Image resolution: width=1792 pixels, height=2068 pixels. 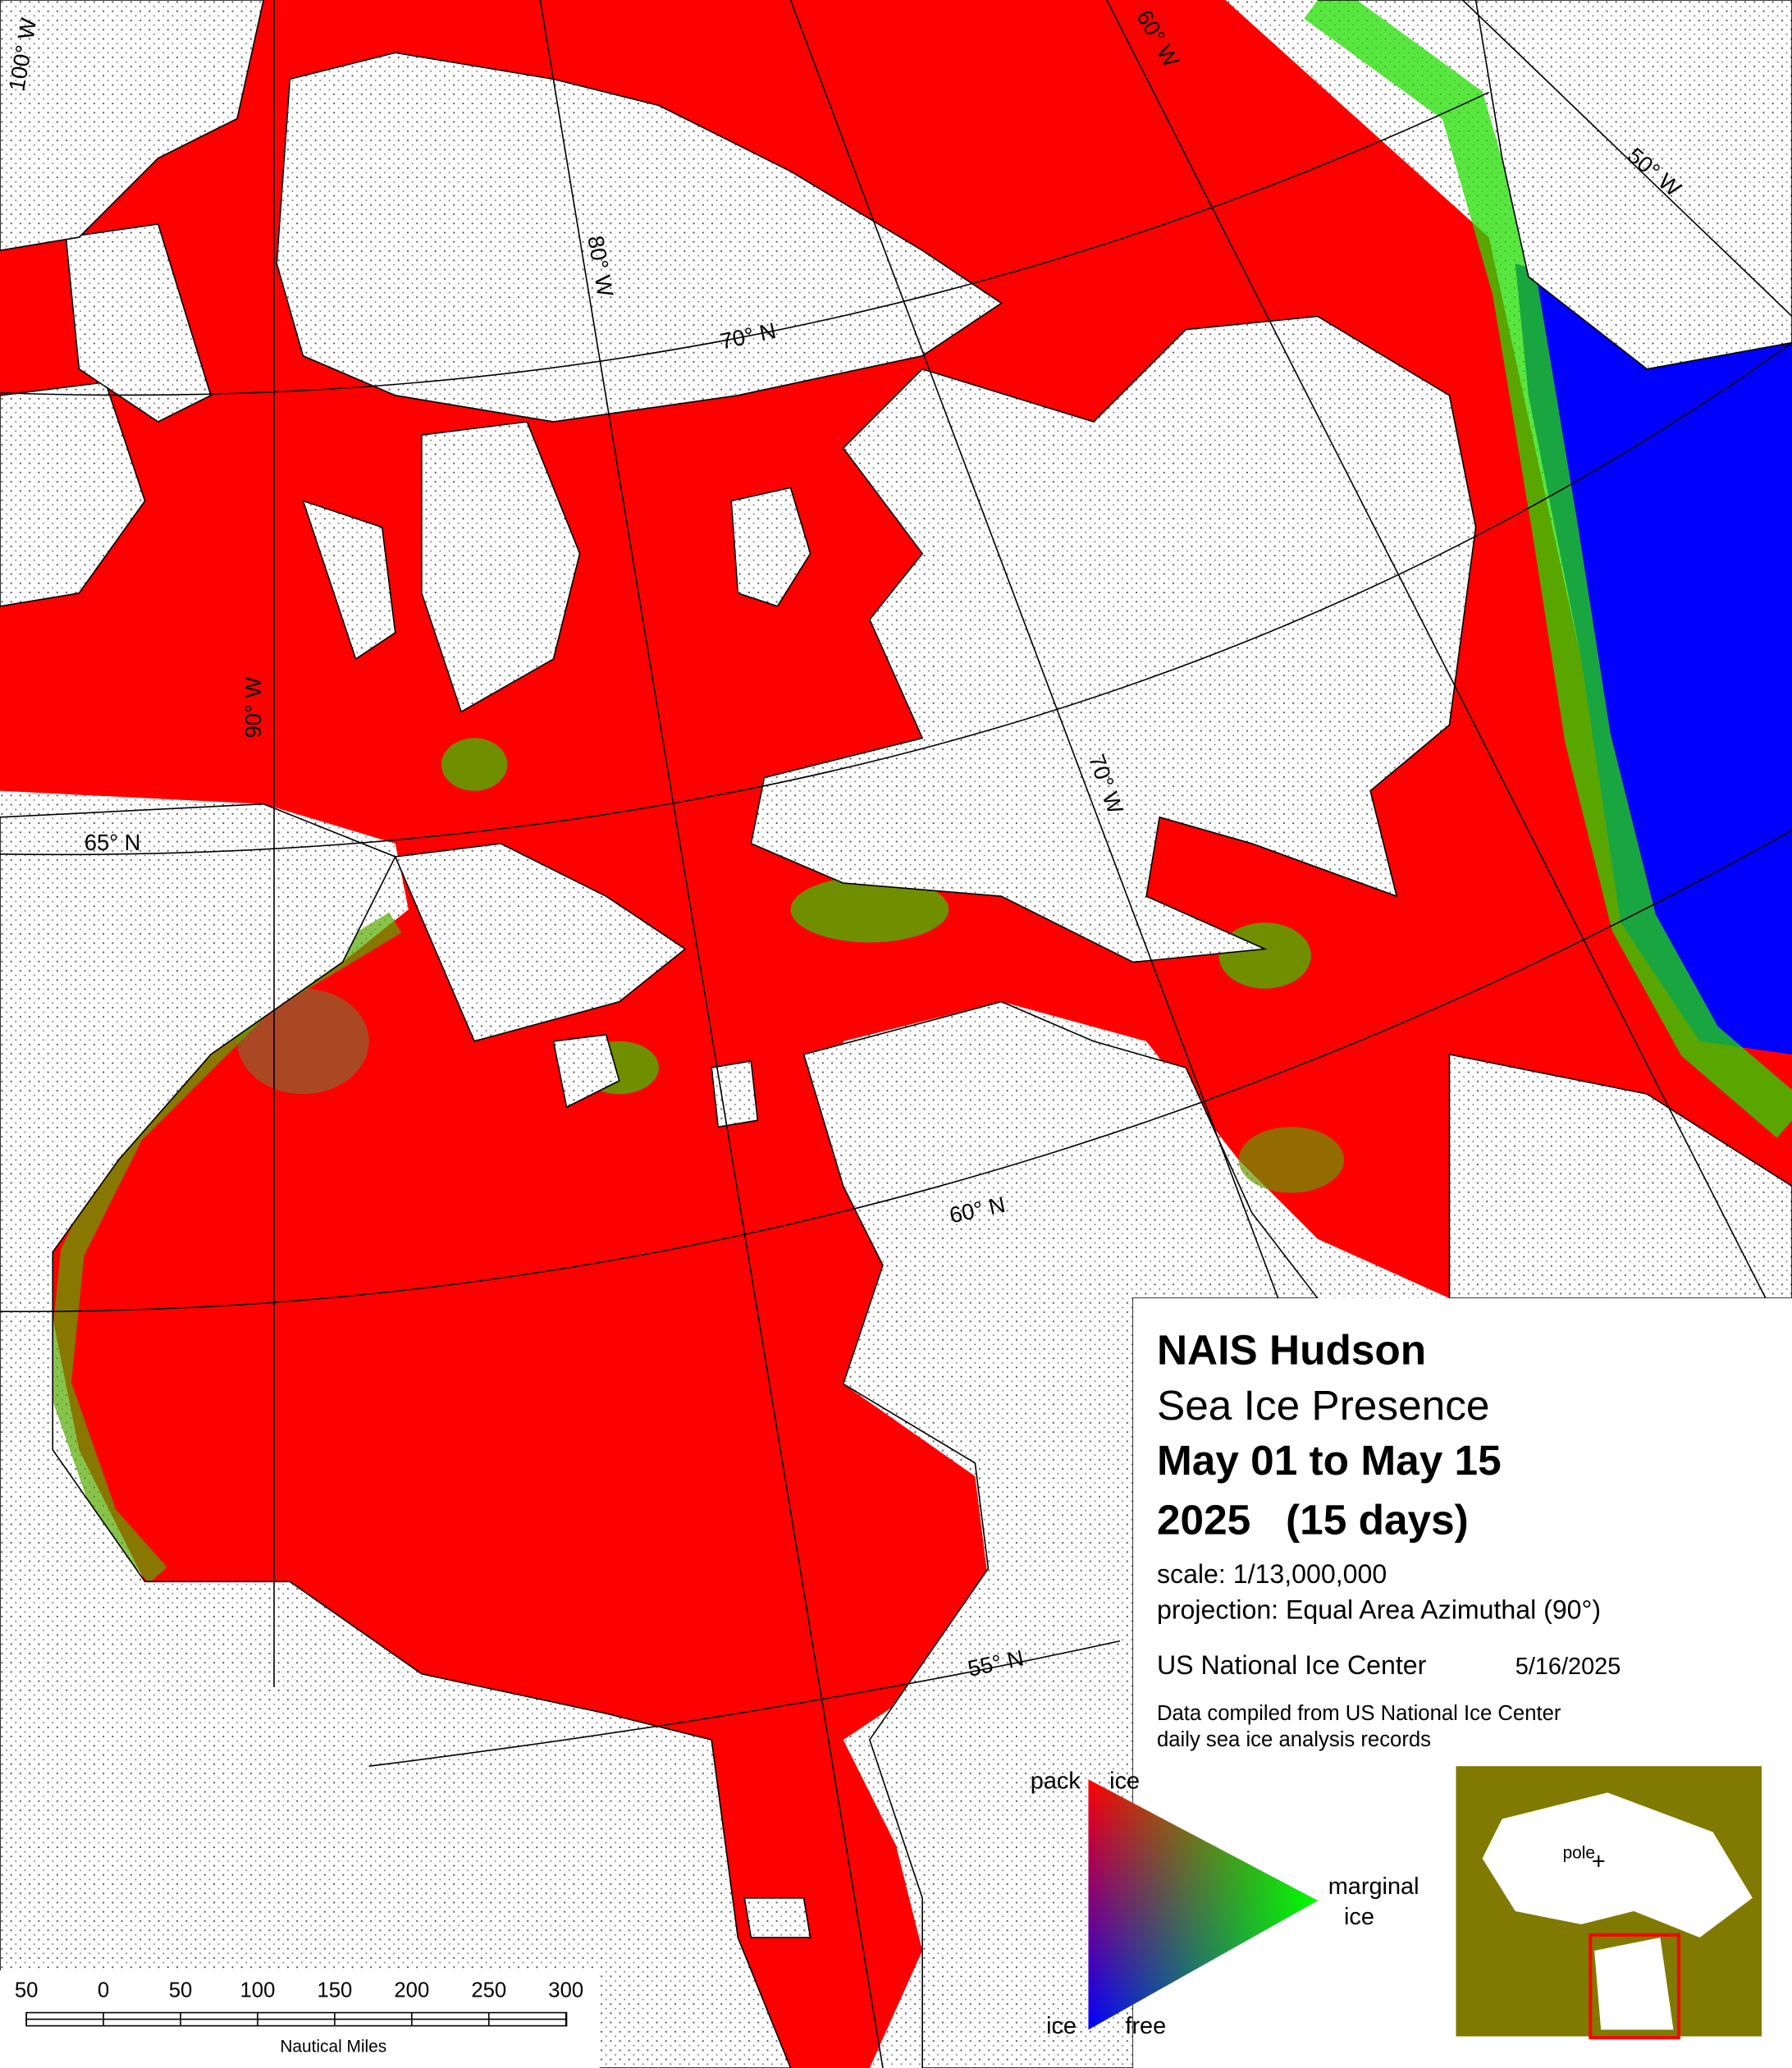 I want to click on scale-bar-label: 200, so click(x=411, y=1990).